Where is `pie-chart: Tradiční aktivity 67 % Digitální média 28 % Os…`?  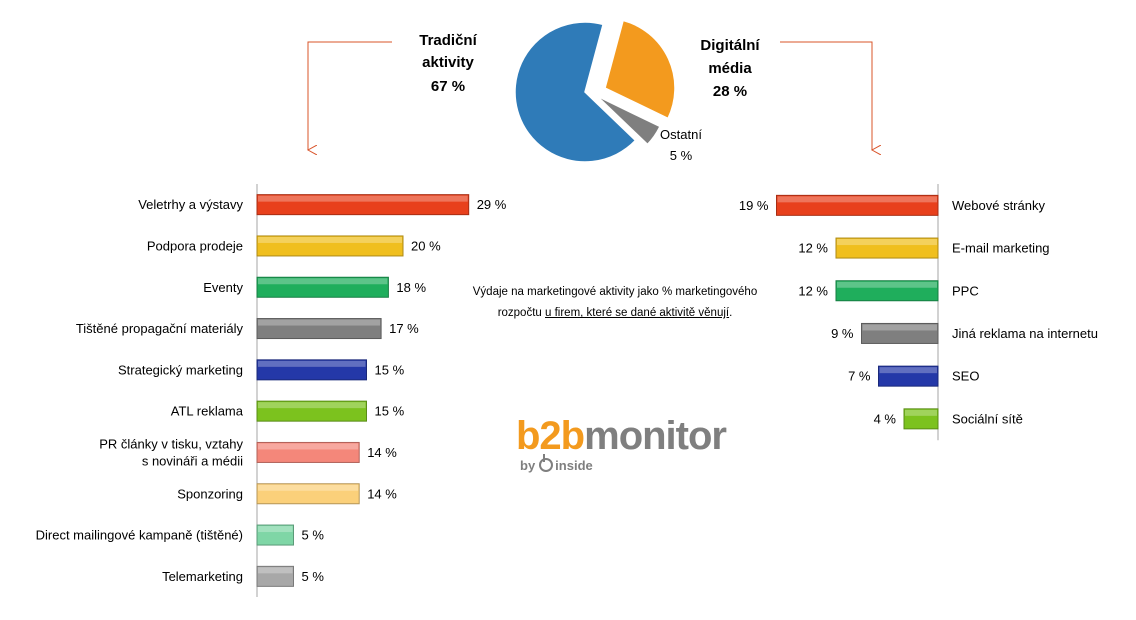 pie-chart: Tradiční aktivity 67 % Digitální média 28 % Os… is located at coordinates (589, 91).